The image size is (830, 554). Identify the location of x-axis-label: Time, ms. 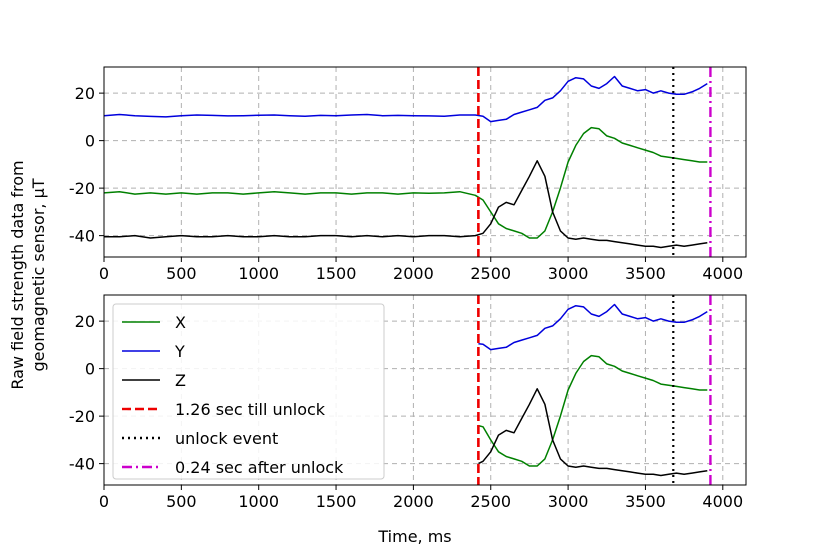
(414, 536).